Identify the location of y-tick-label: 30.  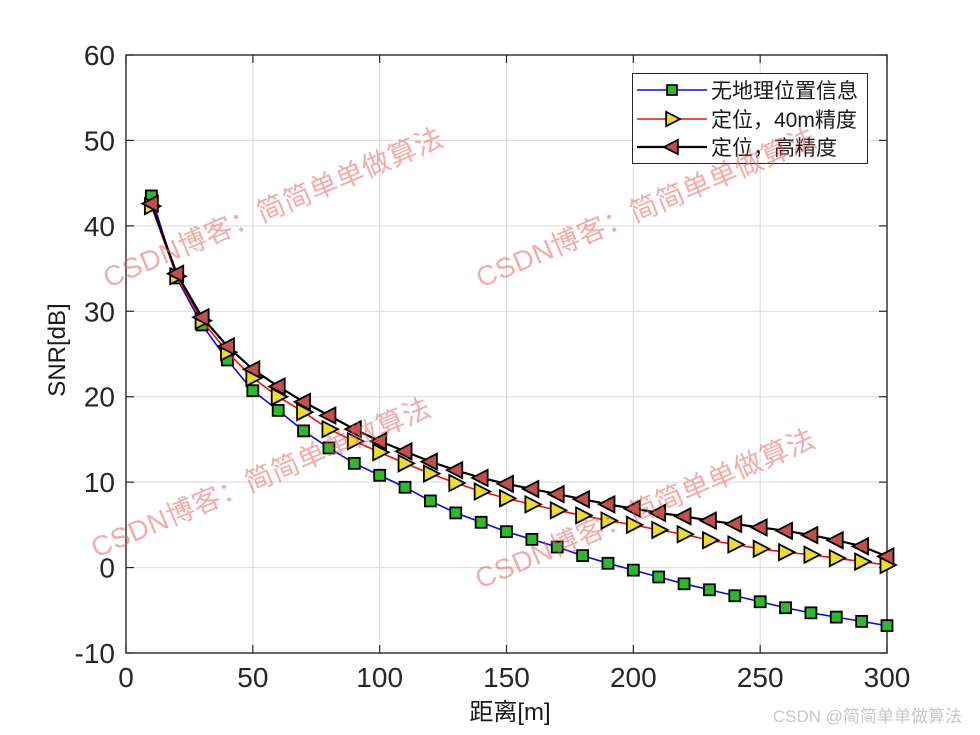
(99, 311).